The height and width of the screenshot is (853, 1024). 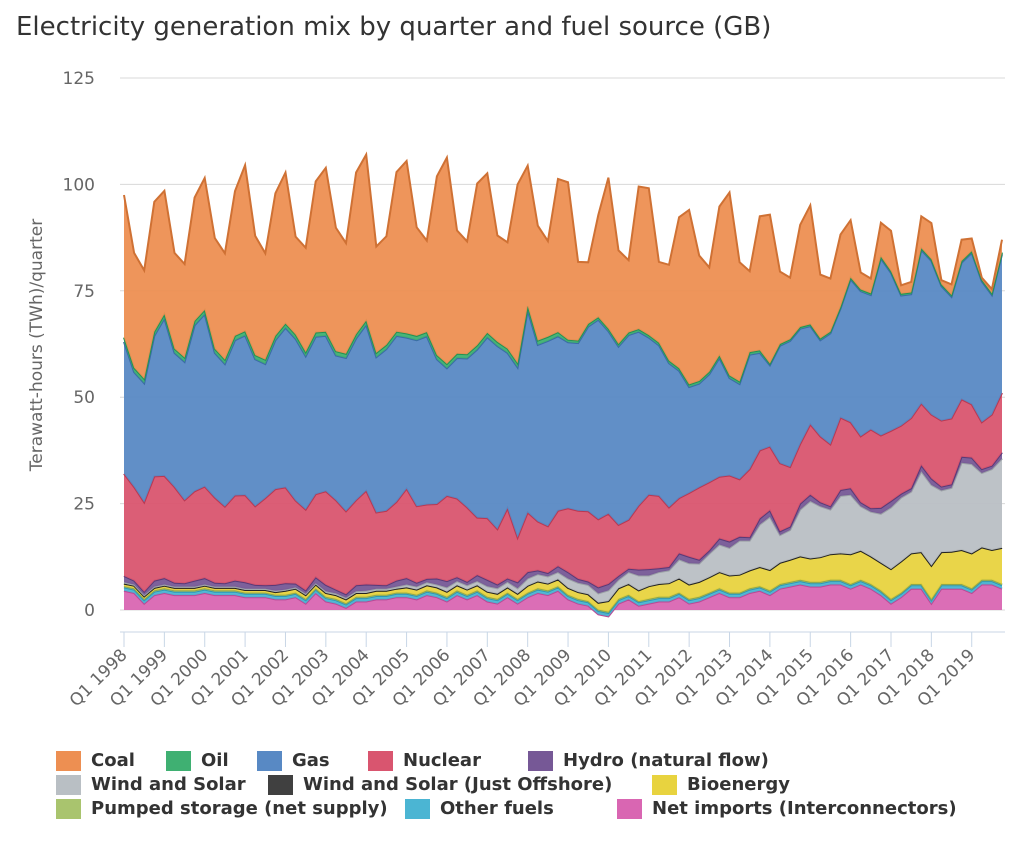 What do you see at coordinates (215, 760) in the screenshot?
I see `legend-label: Oil` at bounding box center [215, 760].